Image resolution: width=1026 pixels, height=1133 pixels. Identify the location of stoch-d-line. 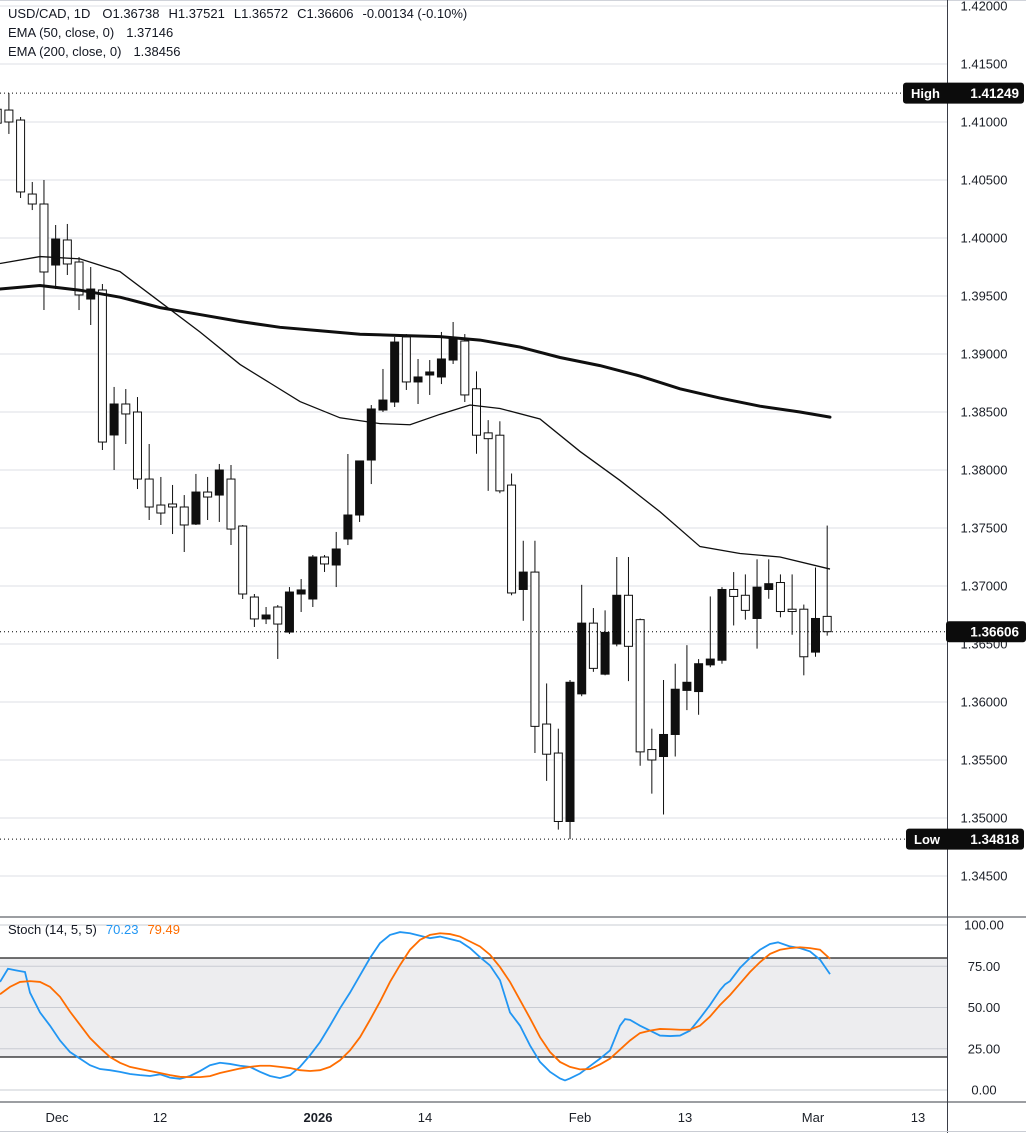
(415, 1005).